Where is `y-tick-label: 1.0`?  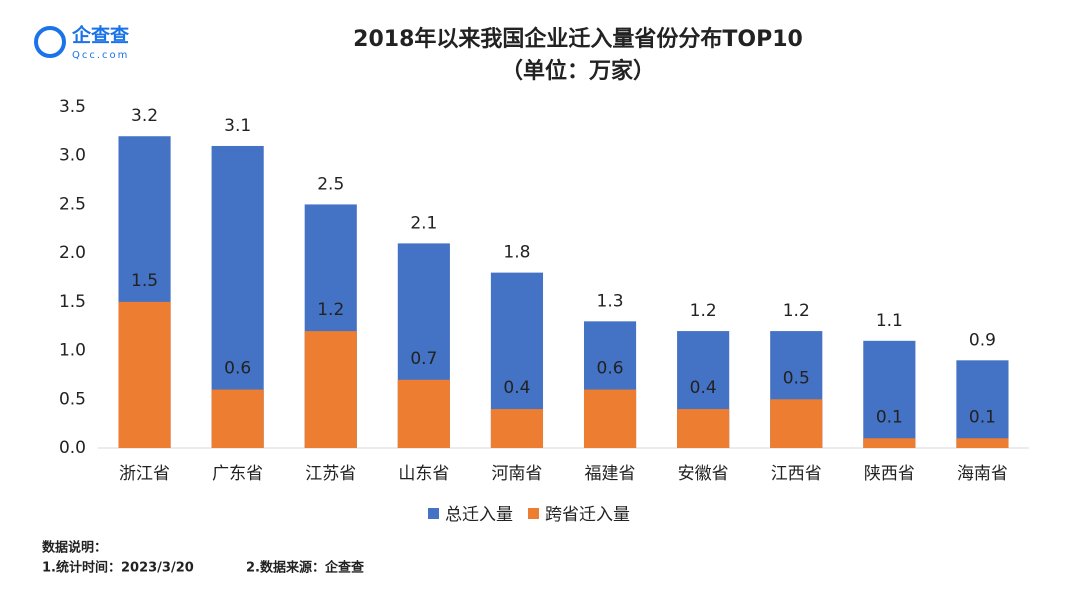
y-tick-label: 1.0 is located at coordinates (72, 351).